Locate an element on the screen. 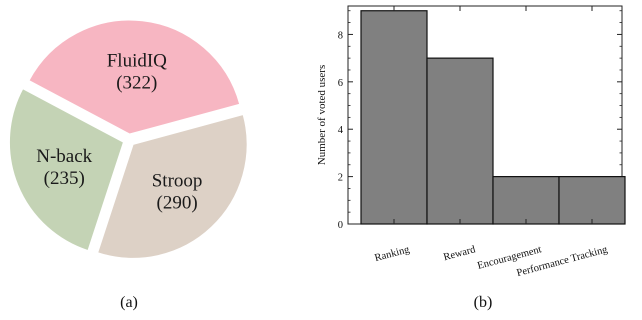 The width and height of the screenshot is (642, 320). y-tick-label: 4 is located at coordinates (341, 130).